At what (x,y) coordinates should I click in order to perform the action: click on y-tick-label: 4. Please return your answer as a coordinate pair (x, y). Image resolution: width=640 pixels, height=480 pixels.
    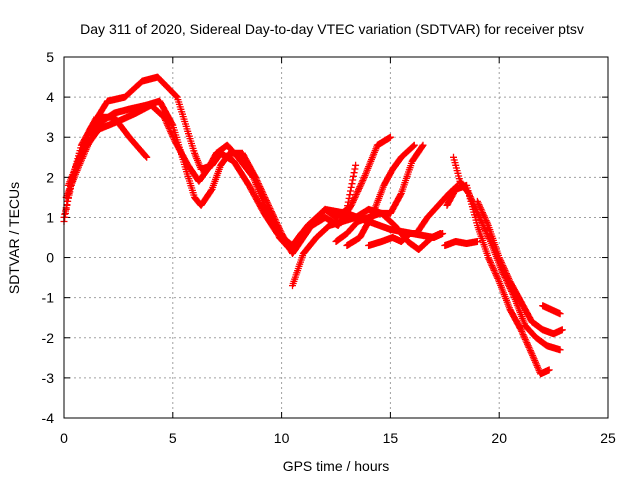
    Looking at the image, I should click on (50, 97).